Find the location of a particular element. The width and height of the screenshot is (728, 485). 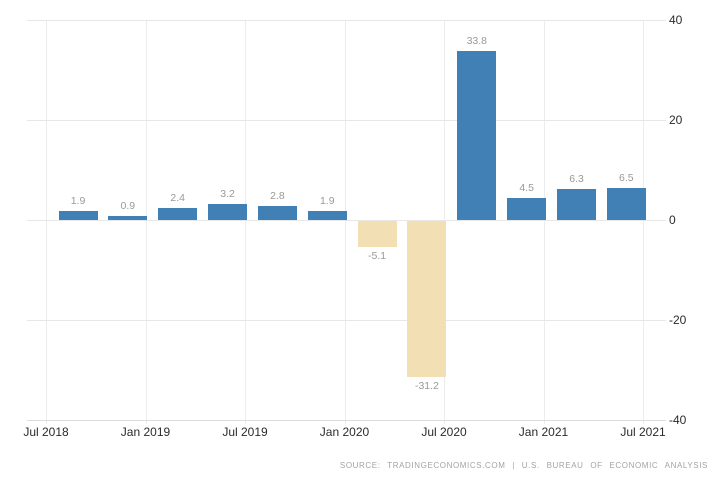

bar-q1-2019 is located at coordinates (178, 214).